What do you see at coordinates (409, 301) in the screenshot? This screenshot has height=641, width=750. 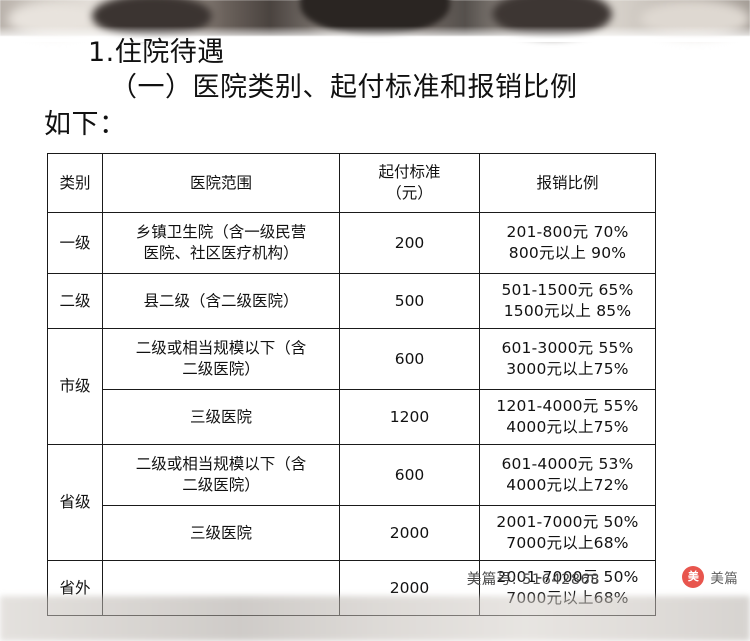 I see `cell-threshold: 500` at bounding box center [409, 301].